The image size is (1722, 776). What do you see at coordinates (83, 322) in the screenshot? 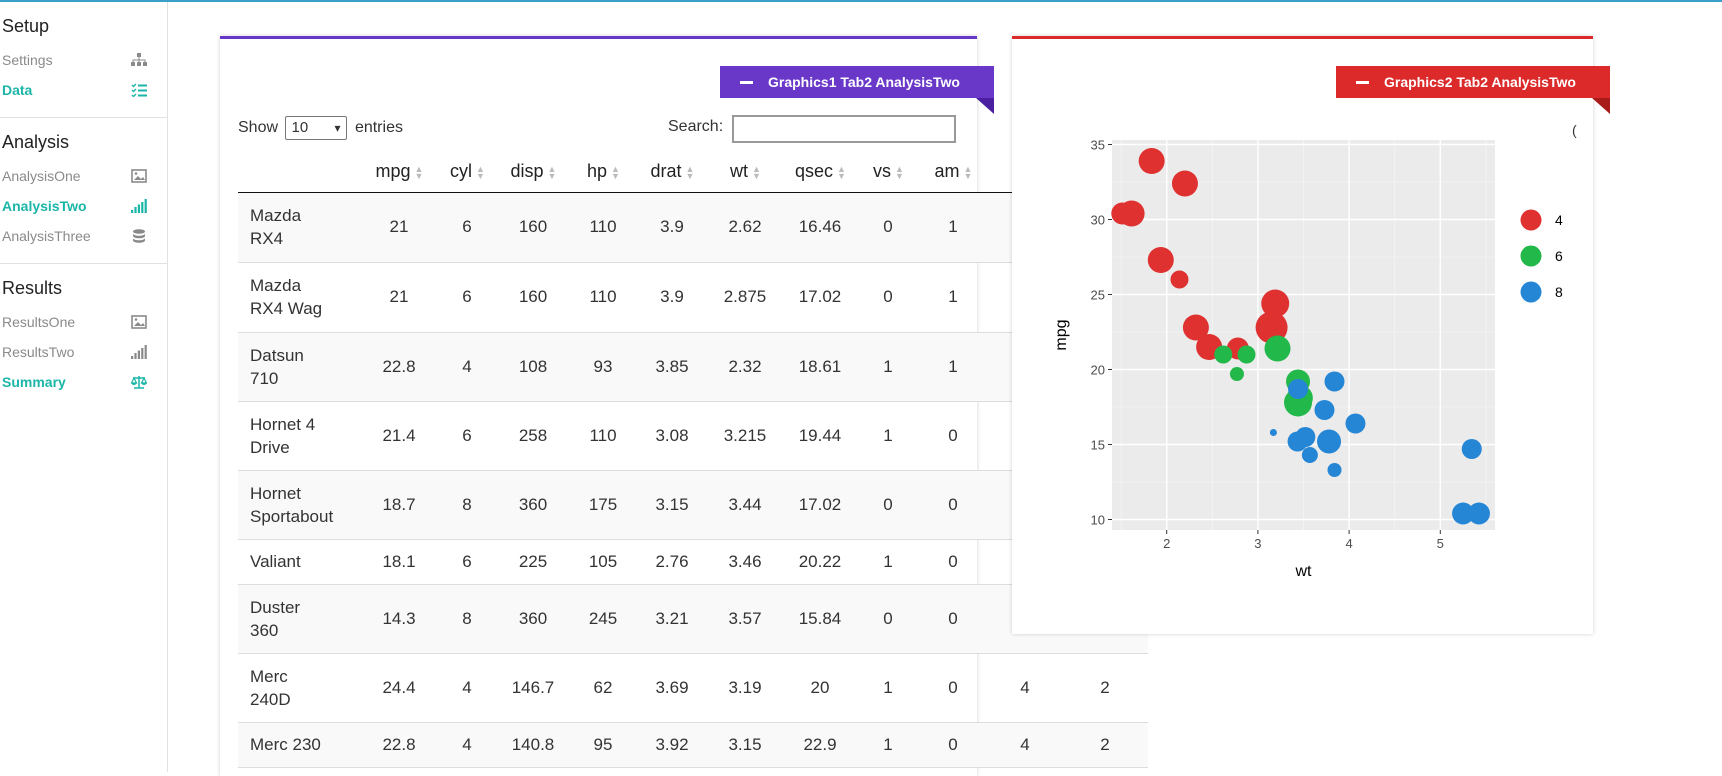
I see `sidebar-item-resultsone: ResultsOne` at bounding box center [83, 322].